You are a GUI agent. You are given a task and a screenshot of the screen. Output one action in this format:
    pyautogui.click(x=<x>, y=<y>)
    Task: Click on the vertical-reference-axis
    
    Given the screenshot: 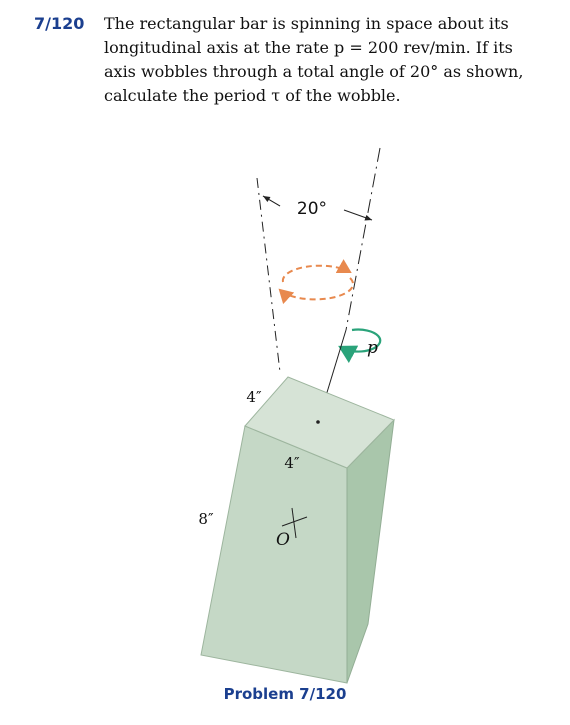 What is the action you would take?
    pyautogui.click(x=268, y=275)
    